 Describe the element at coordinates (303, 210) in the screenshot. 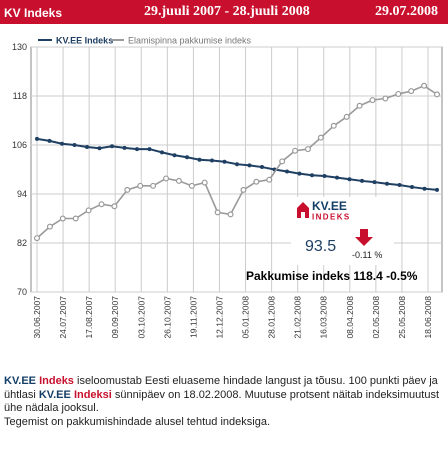

I see `kv-logo-icon` at that location.